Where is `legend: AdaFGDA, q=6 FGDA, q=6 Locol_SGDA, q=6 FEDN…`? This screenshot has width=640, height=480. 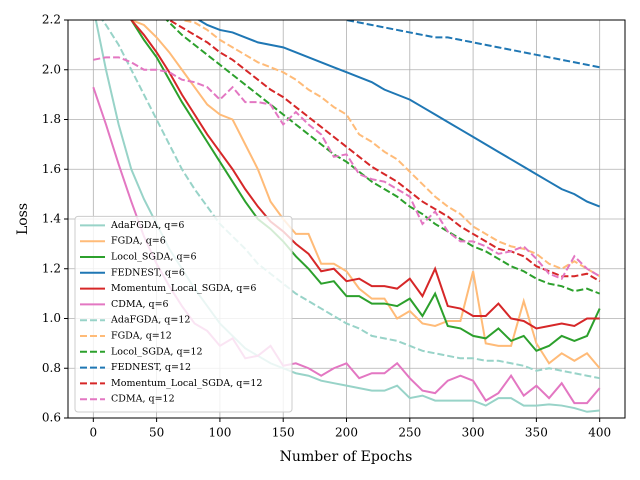 legend: AdaFGDA, q=6 FGDA, q=6 Locol_SGDA, q=6 FEDN… is located at coordinates (183, 314).